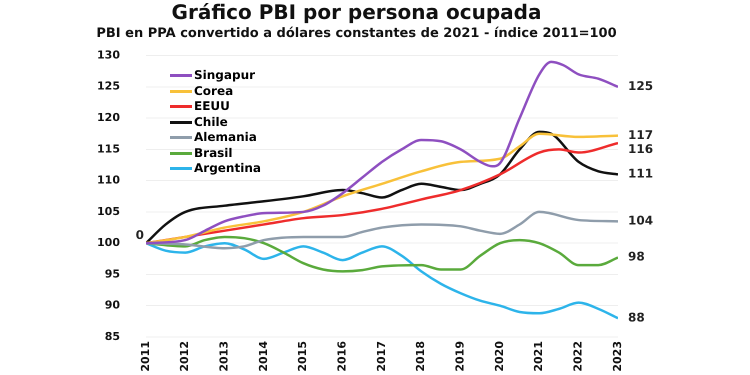 This screenshot has width=750, height=375. What do you see at coordinates (356, 34) in the screenshot?
I see `chart-subtitle: PBI en PPA convertido a dólares constantes de 2021 - índice 2011=100` at bounding box center [356, 34].